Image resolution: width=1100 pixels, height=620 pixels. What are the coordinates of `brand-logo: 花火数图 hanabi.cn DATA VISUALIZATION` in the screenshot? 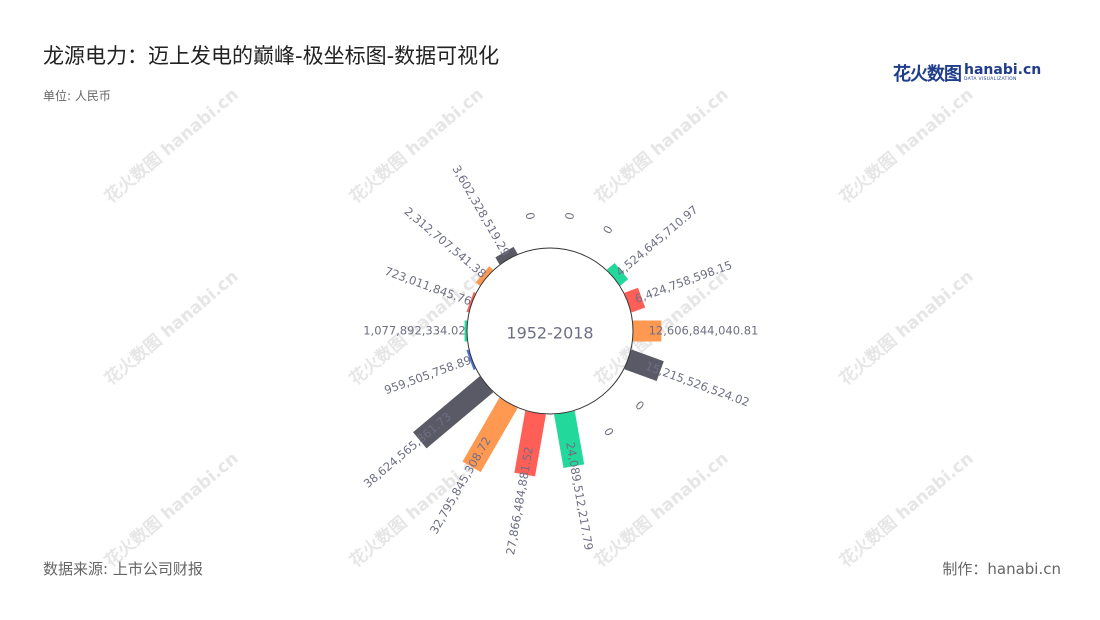 It's located at (967, 73).